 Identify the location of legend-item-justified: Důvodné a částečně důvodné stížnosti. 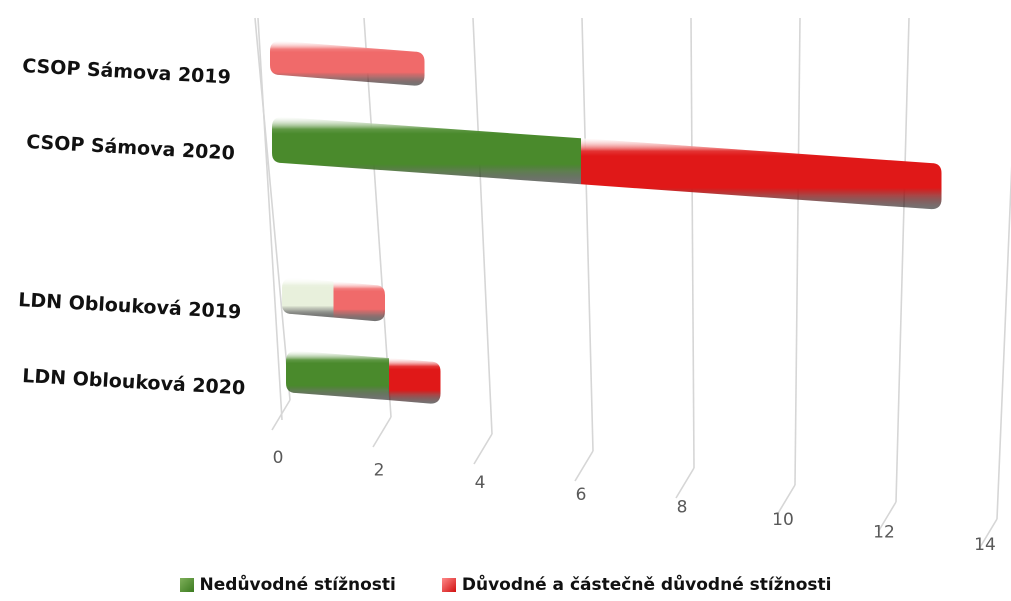
(636, 585).